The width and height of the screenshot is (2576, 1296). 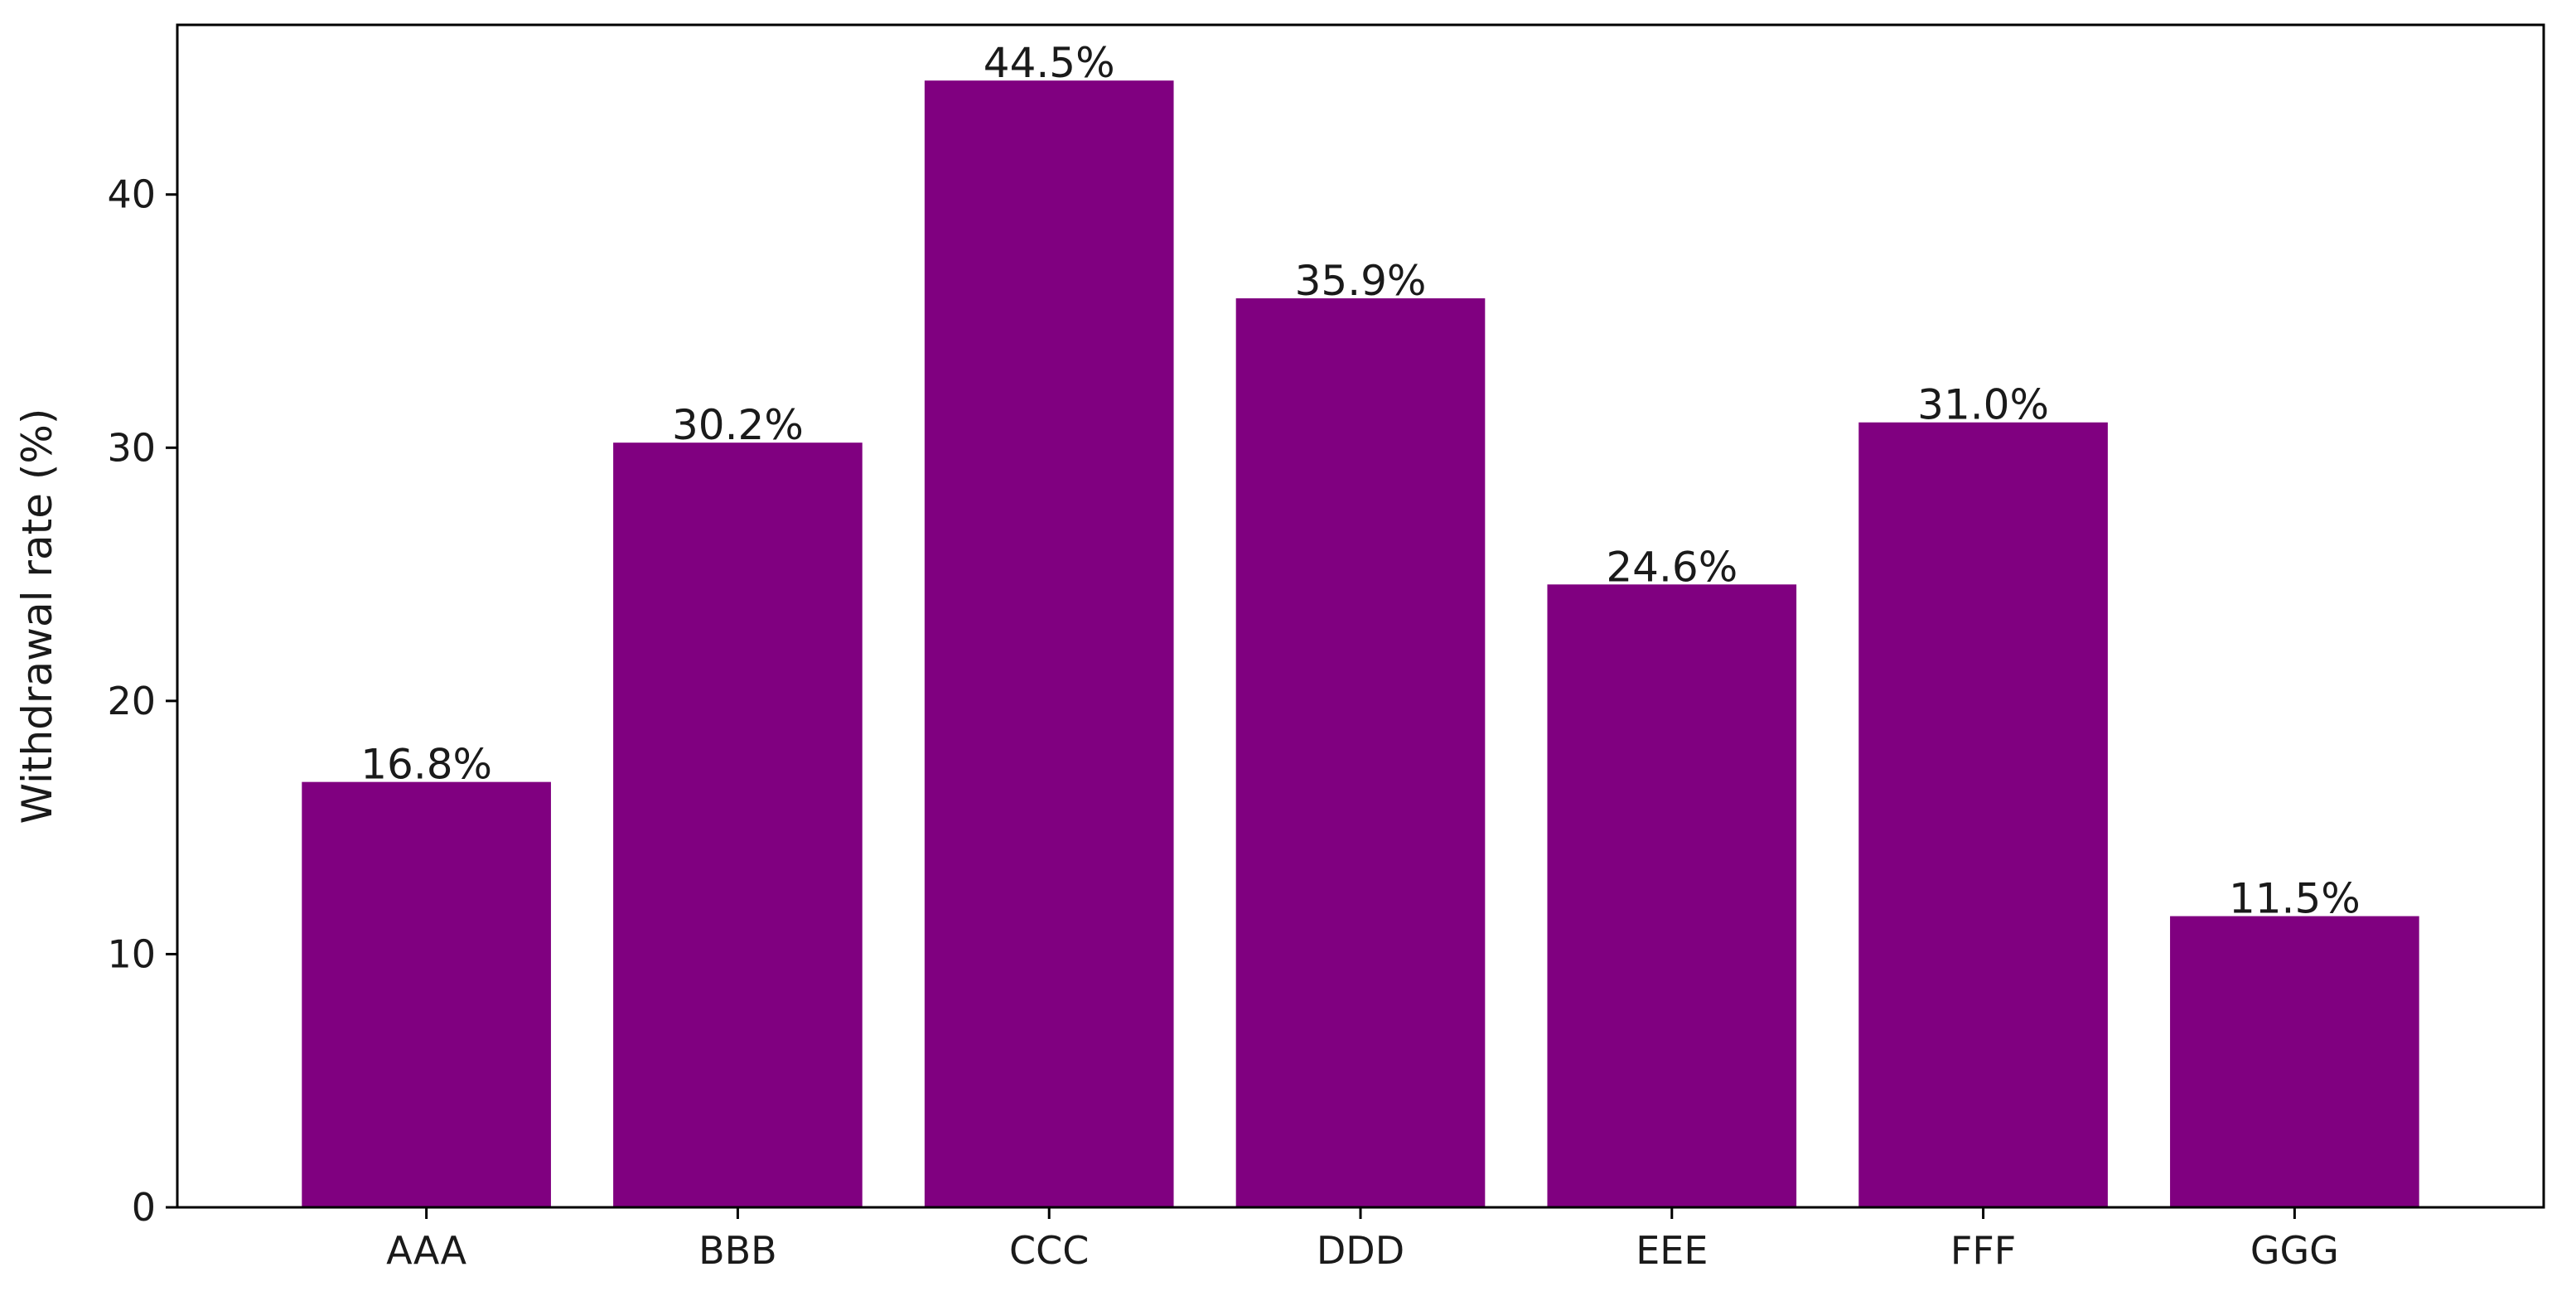 What do you see at coordinates (131, 195) in the screenshot?
I see `y-tick-label-40: 40` at bounding box center [131, 195].